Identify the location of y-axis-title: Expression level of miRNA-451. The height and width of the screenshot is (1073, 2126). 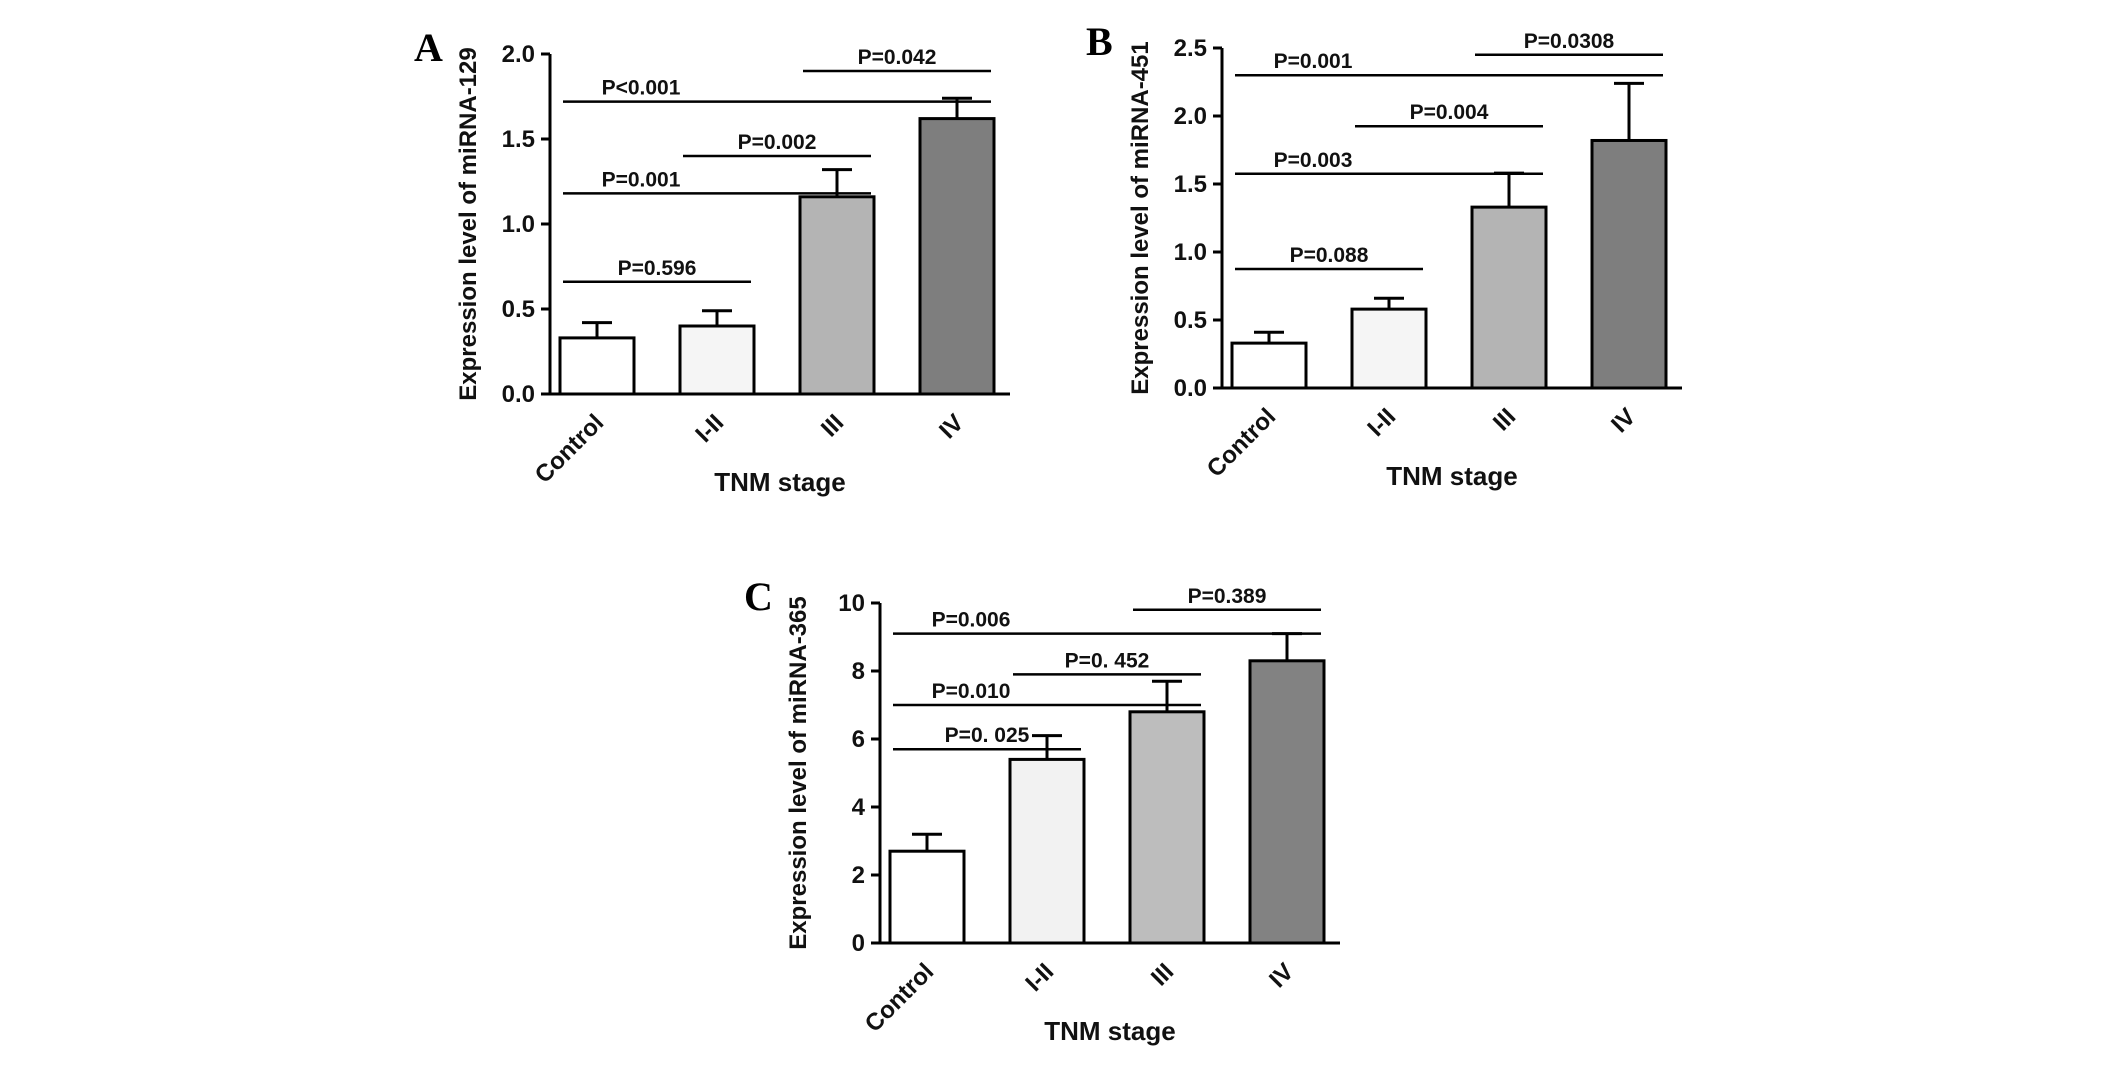
(1140, 217).